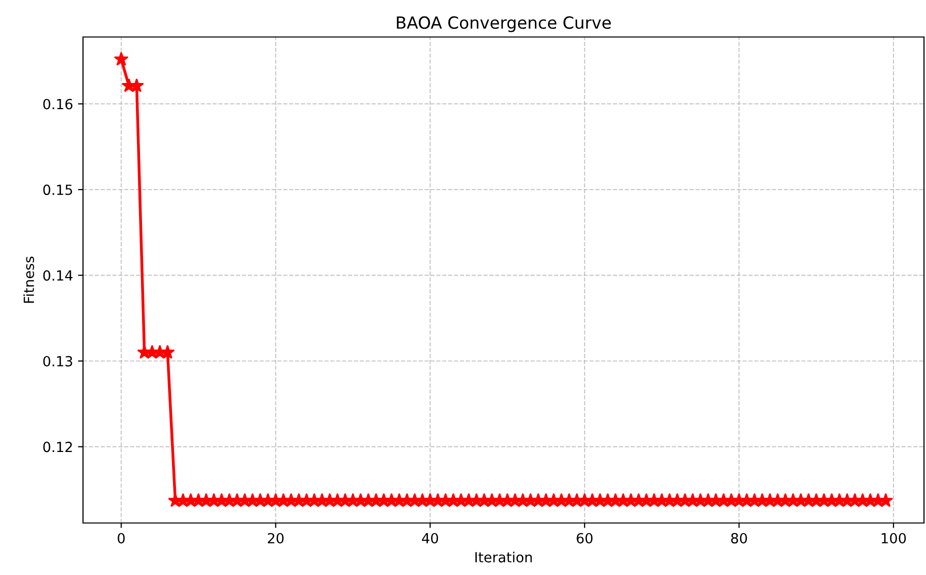 This screenshot has width=926, height=575. Describe the element at coordinates (57, 447) in the screenshot. I see `y-tick-label: 0.12` at that location.